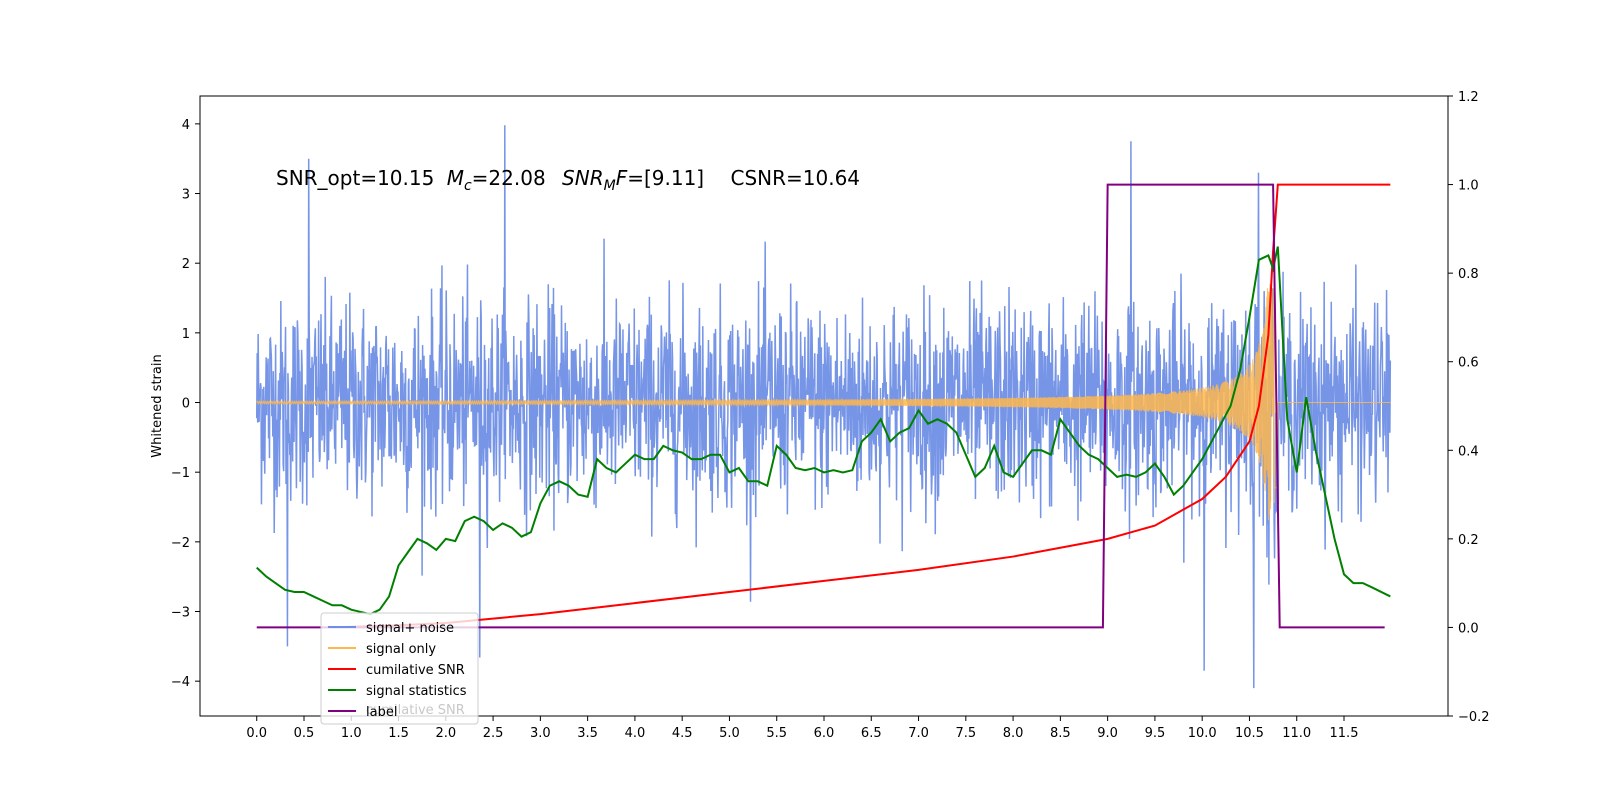 The width and height of the screenshot is (1600, 800). What do you see at coordinates (665, 178) in the screenshot?
I see `annotation-snrmf-value: =[9.11]` at bounding box center [665, 178].